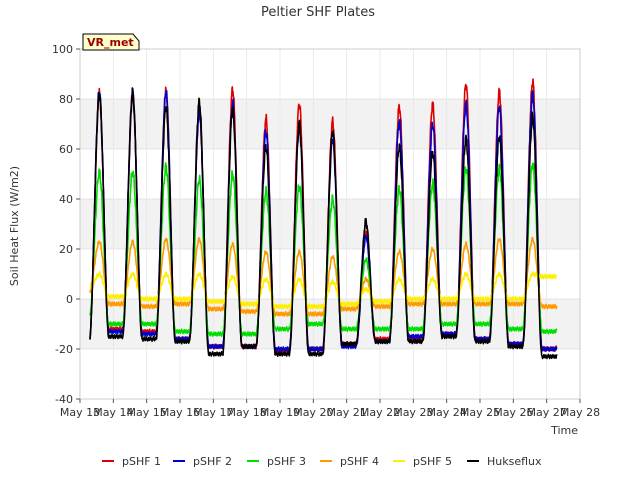  I want to click on legend: pSHF 1 pSHF 2 pSHF 3 pSHF 4 pSHF 5 Hukseflux, so click(322, 461).